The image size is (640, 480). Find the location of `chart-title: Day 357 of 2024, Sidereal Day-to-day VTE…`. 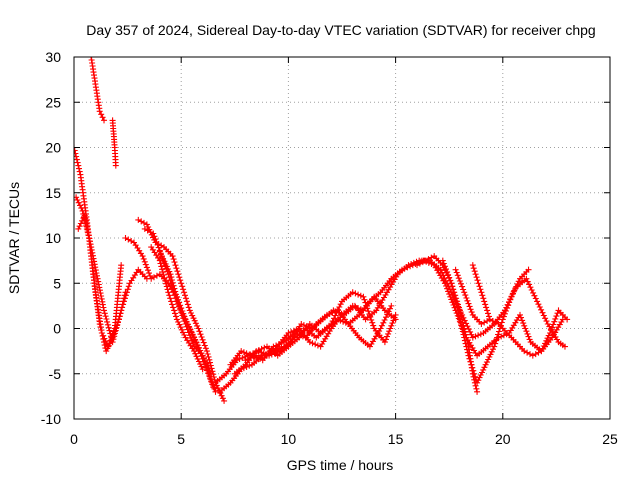

chart-title: Day 357 of 2024, Sidereal Day-to-day VTE… is located at coordinates (340, 30).